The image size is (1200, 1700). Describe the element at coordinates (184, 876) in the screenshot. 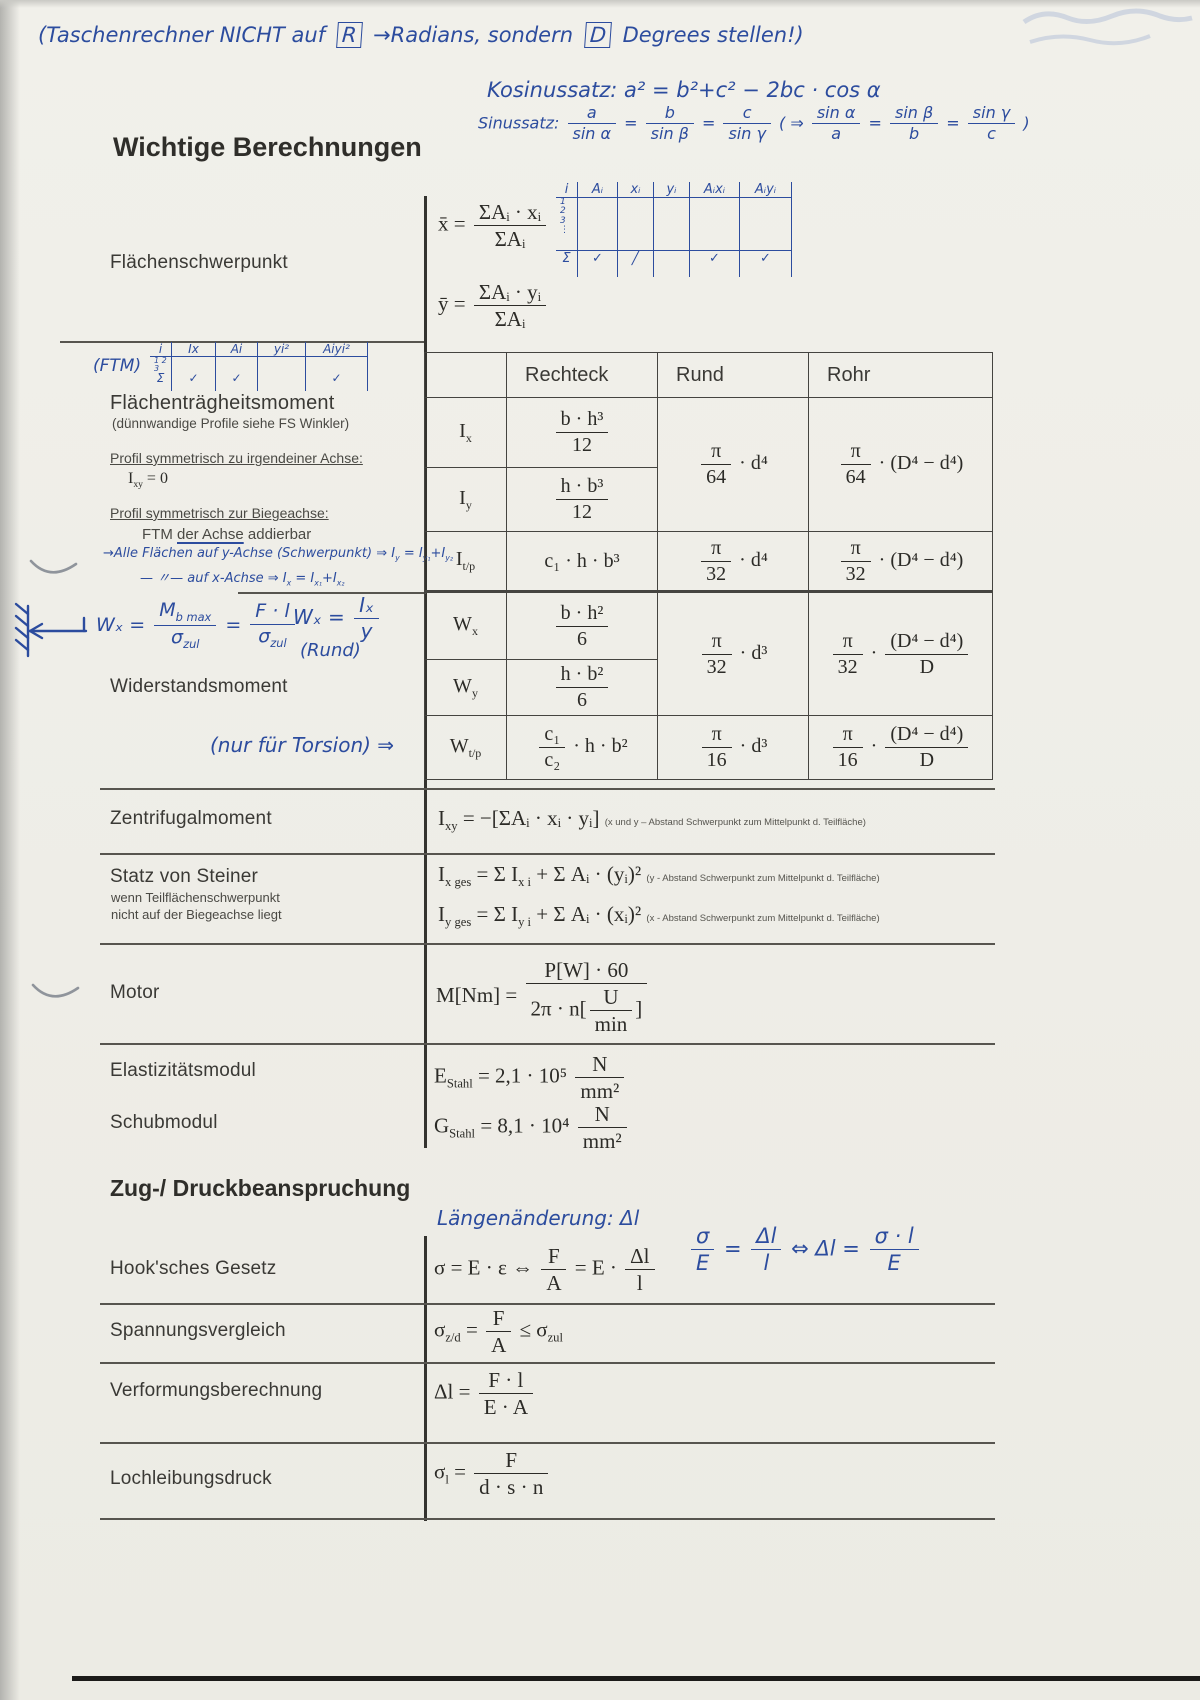

I see `label-statz-von-steiner: Statz von Steiner` at that location.